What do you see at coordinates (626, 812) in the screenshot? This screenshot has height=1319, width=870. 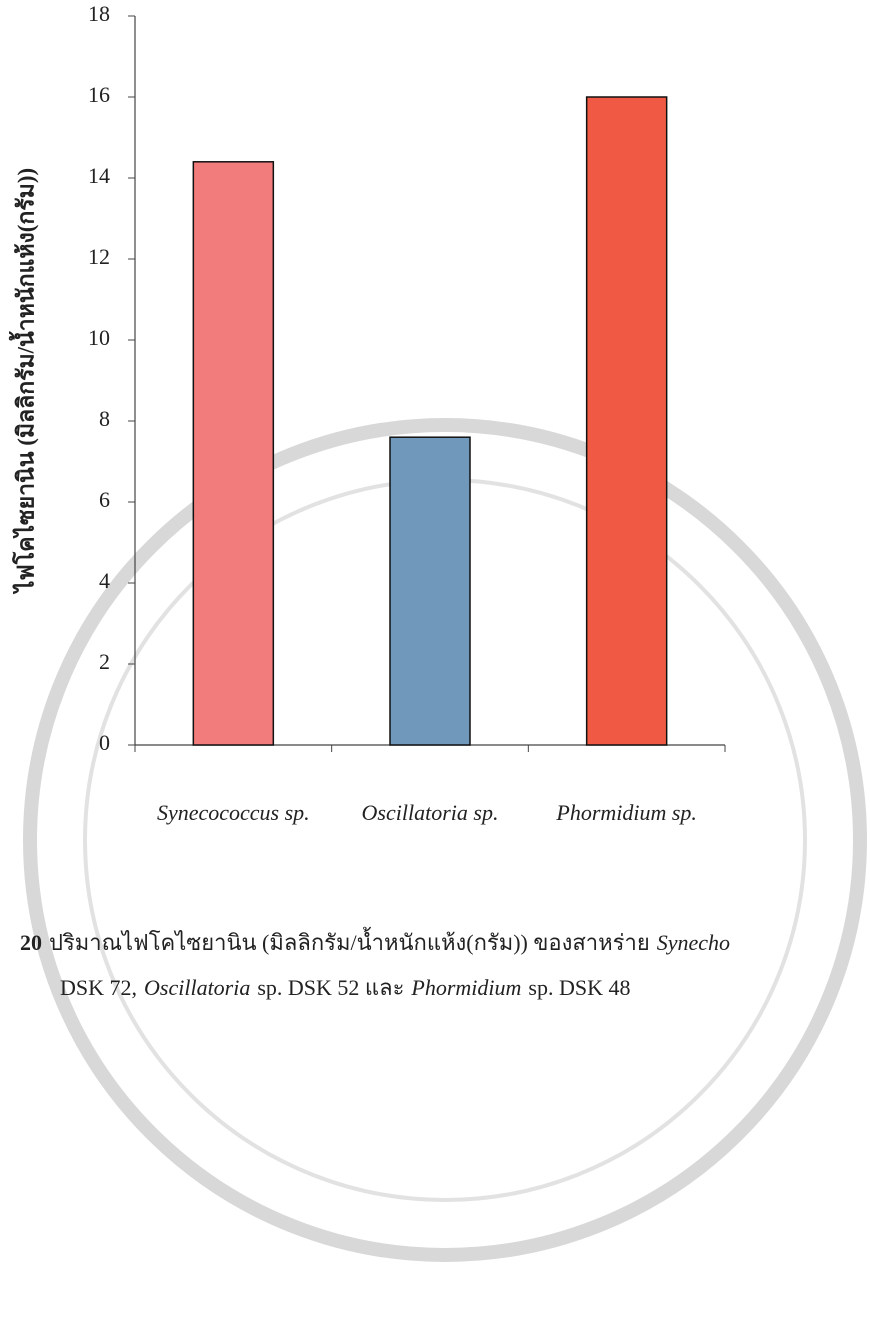 I see `x-tick-label: Phormidium sp.` at bounding box center [626, 812].